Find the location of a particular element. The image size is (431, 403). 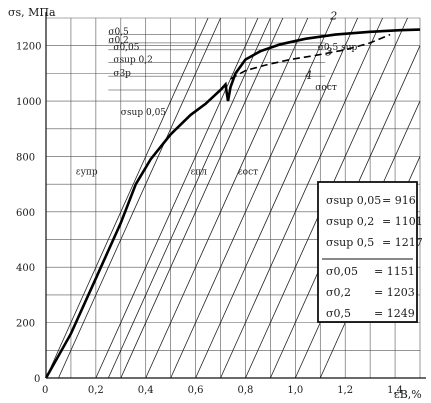

legend-entry-value: = 1151 is located at coordinates (394, 271).